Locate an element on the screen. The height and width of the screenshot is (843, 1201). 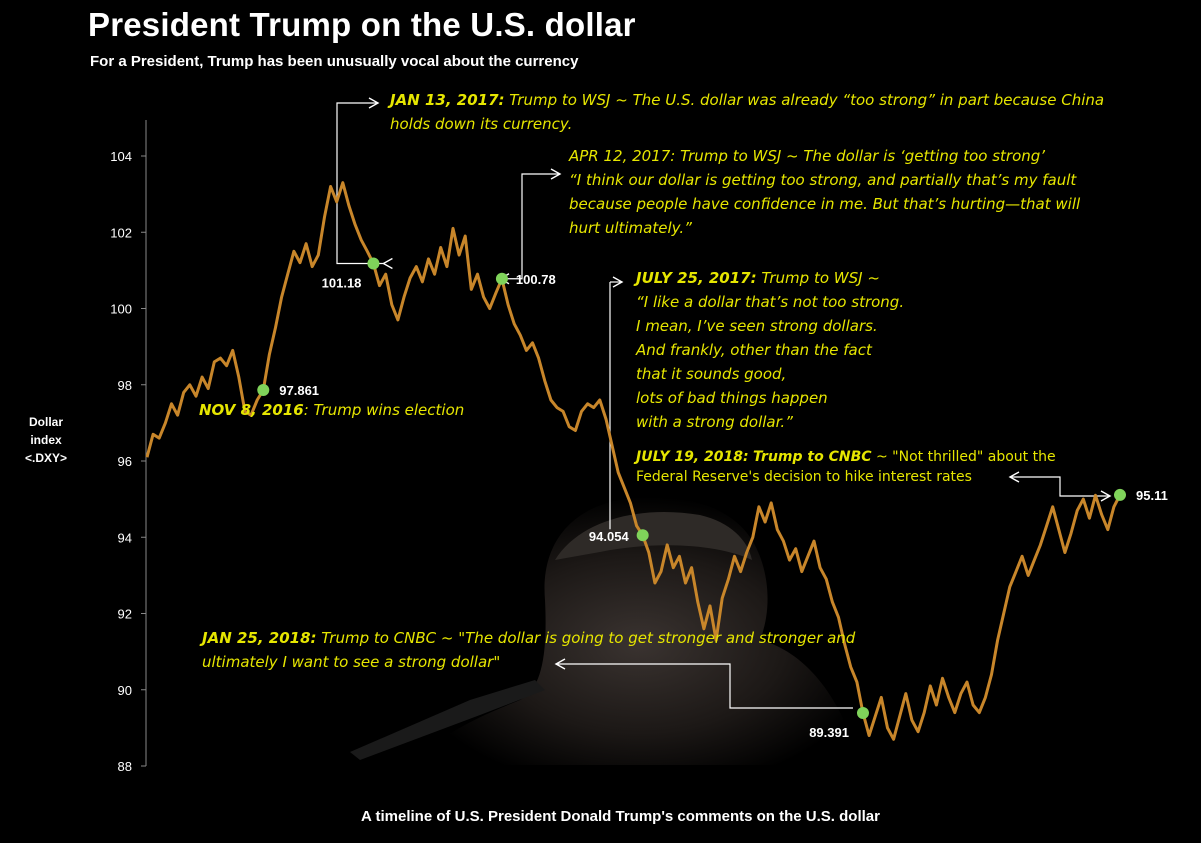
annotation-text: ~ "Not thrilled" about the is located at coordinates (965, 457).